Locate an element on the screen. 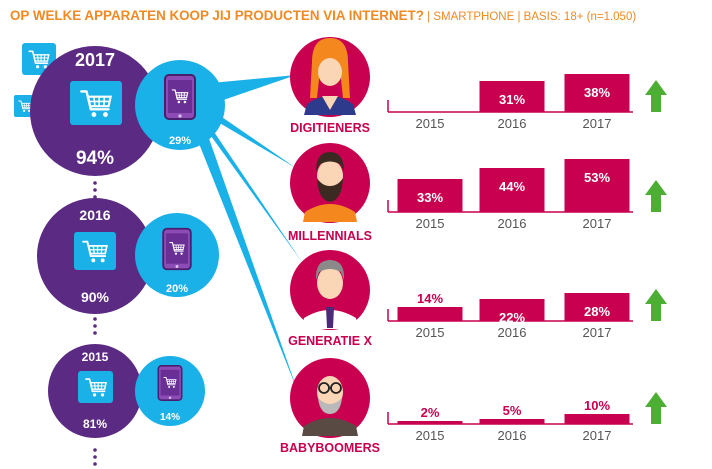 The image size is (712, 469). header-device: SMARTPHONE is located at coordinates (474, 17).